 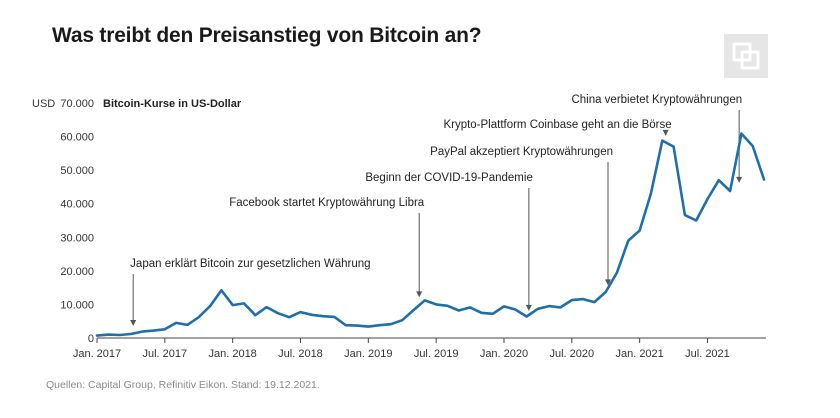 What do you see at coordinates (639, 354) in the screenshot?
I see `x-tick-label: Jan. 2021` at bounding box center [639, 354].